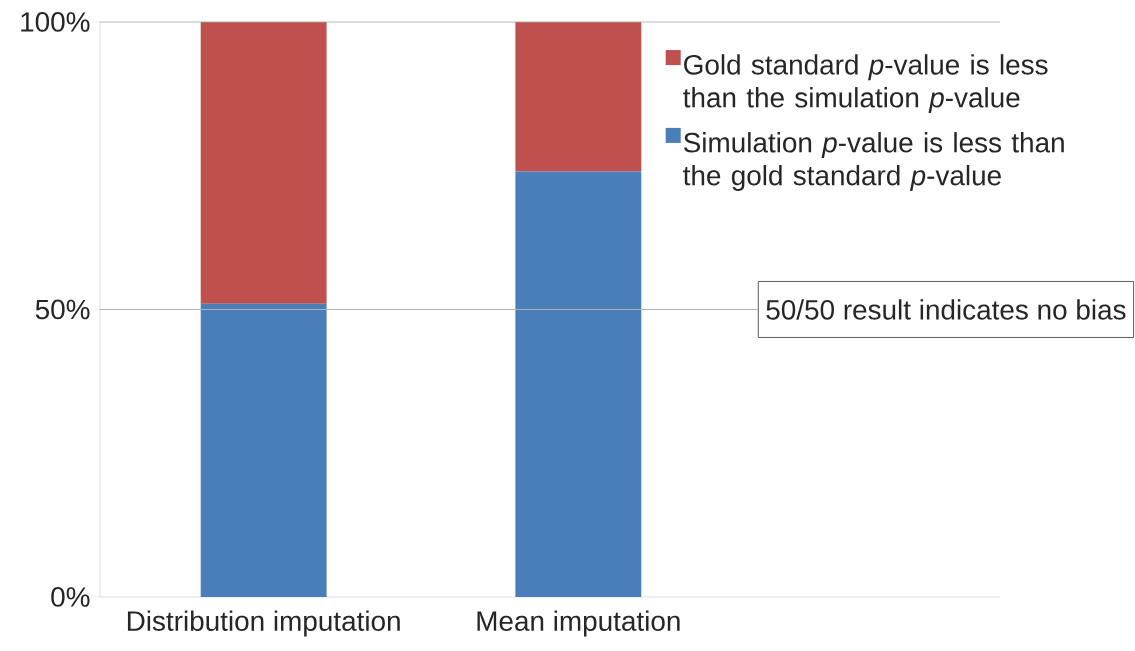  Describe the element at coordinates (62, 309) in the screenshot. I see `y-tick-label: 50%` at that location.